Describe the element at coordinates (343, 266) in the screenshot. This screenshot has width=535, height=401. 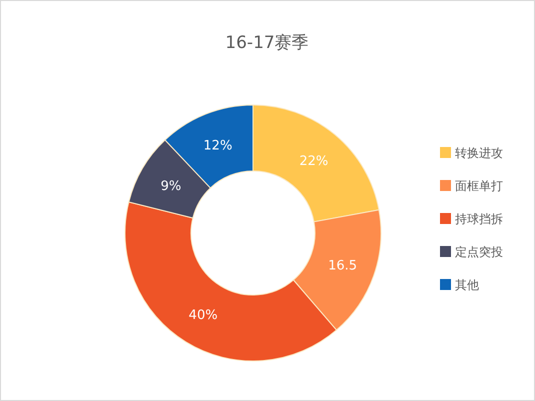
I see `data-label: 16.5` at that location.